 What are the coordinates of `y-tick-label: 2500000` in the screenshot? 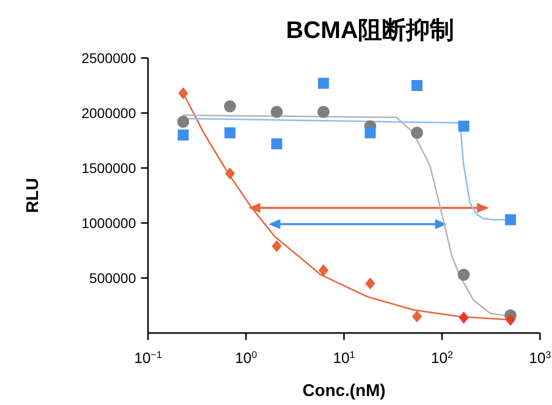 It's located at (108, 58).